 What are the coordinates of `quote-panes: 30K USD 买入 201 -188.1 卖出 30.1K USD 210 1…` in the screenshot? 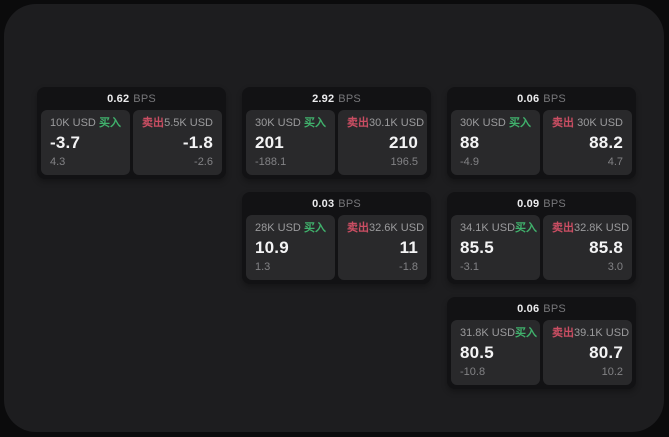 It's located at (336, 142).